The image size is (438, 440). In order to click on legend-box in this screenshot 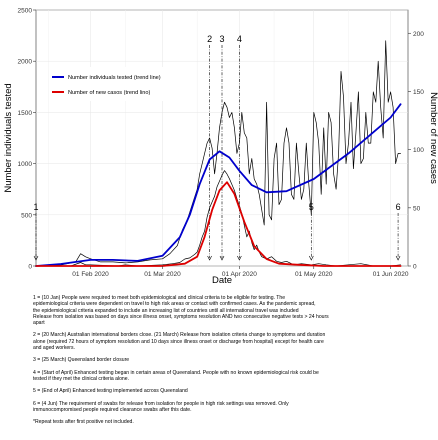, I will do `click(115, 84)`.